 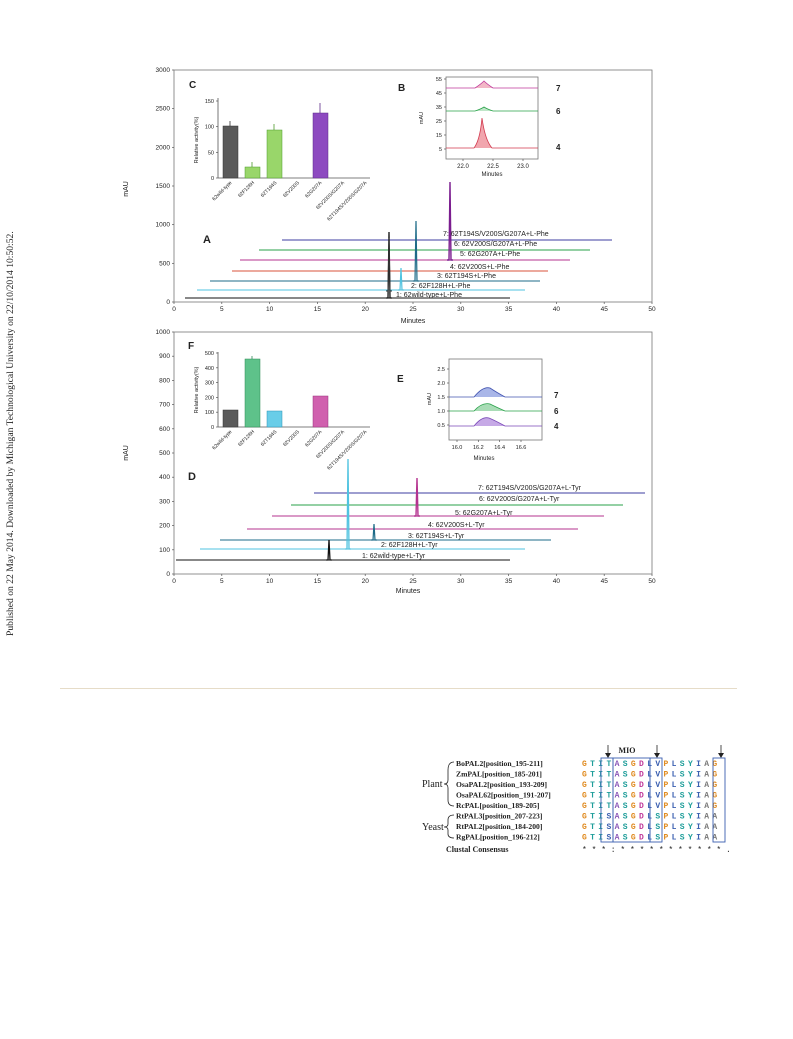 I want to click on alignment-row-name: RtPAL3[position_207-223], so click(x=499, y=816).